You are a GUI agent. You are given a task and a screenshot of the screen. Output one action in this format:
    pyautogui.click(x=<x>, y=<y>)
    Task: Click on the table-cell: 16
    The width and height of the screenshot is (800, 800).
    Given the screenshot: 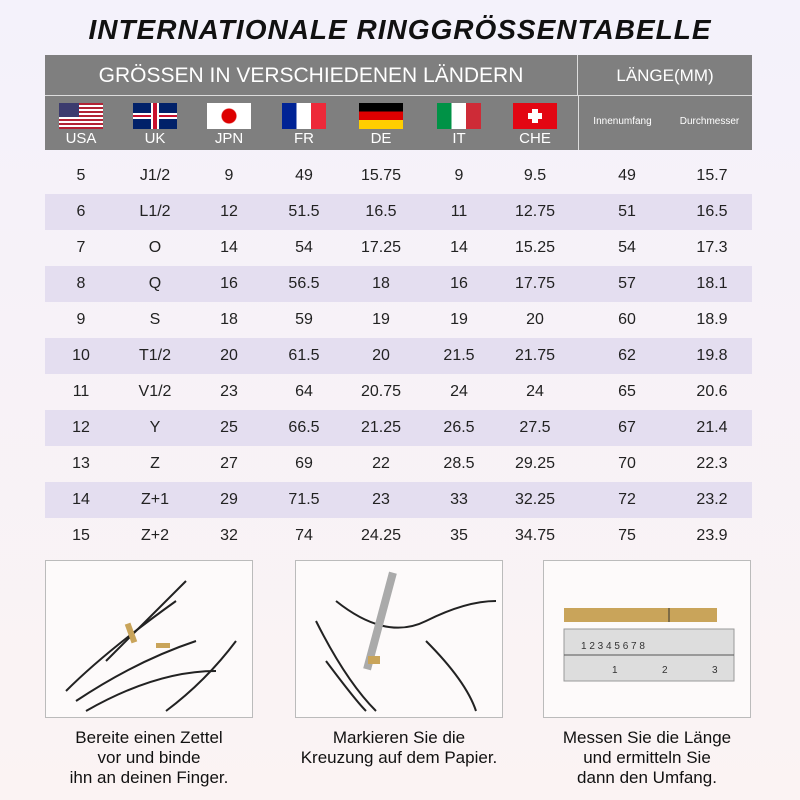 What is the action you would take?
    pyautogui.click(x=459, y=283)
    